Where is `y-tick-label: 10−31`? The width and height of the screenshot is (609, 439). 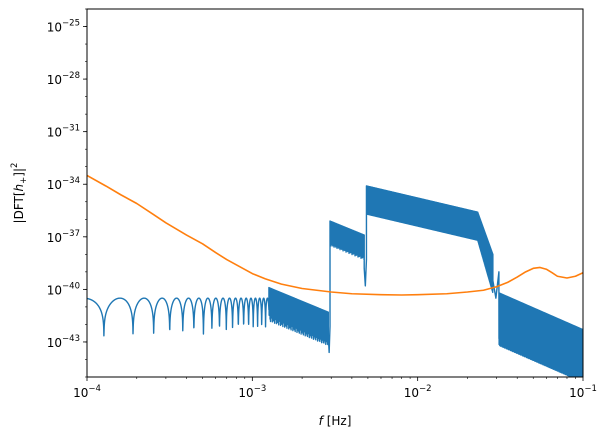
y-tick-label: 10−31 is located at coordinates (63, 132).